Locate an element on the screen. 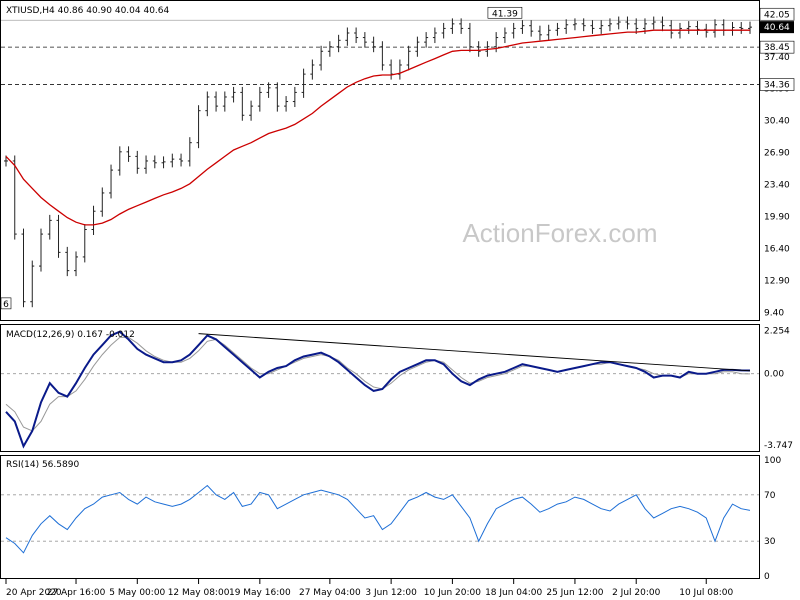 This screenshot has width=800, height=600. x-tick-label: 5 May 00:00 is located at coordinates (137, 593).